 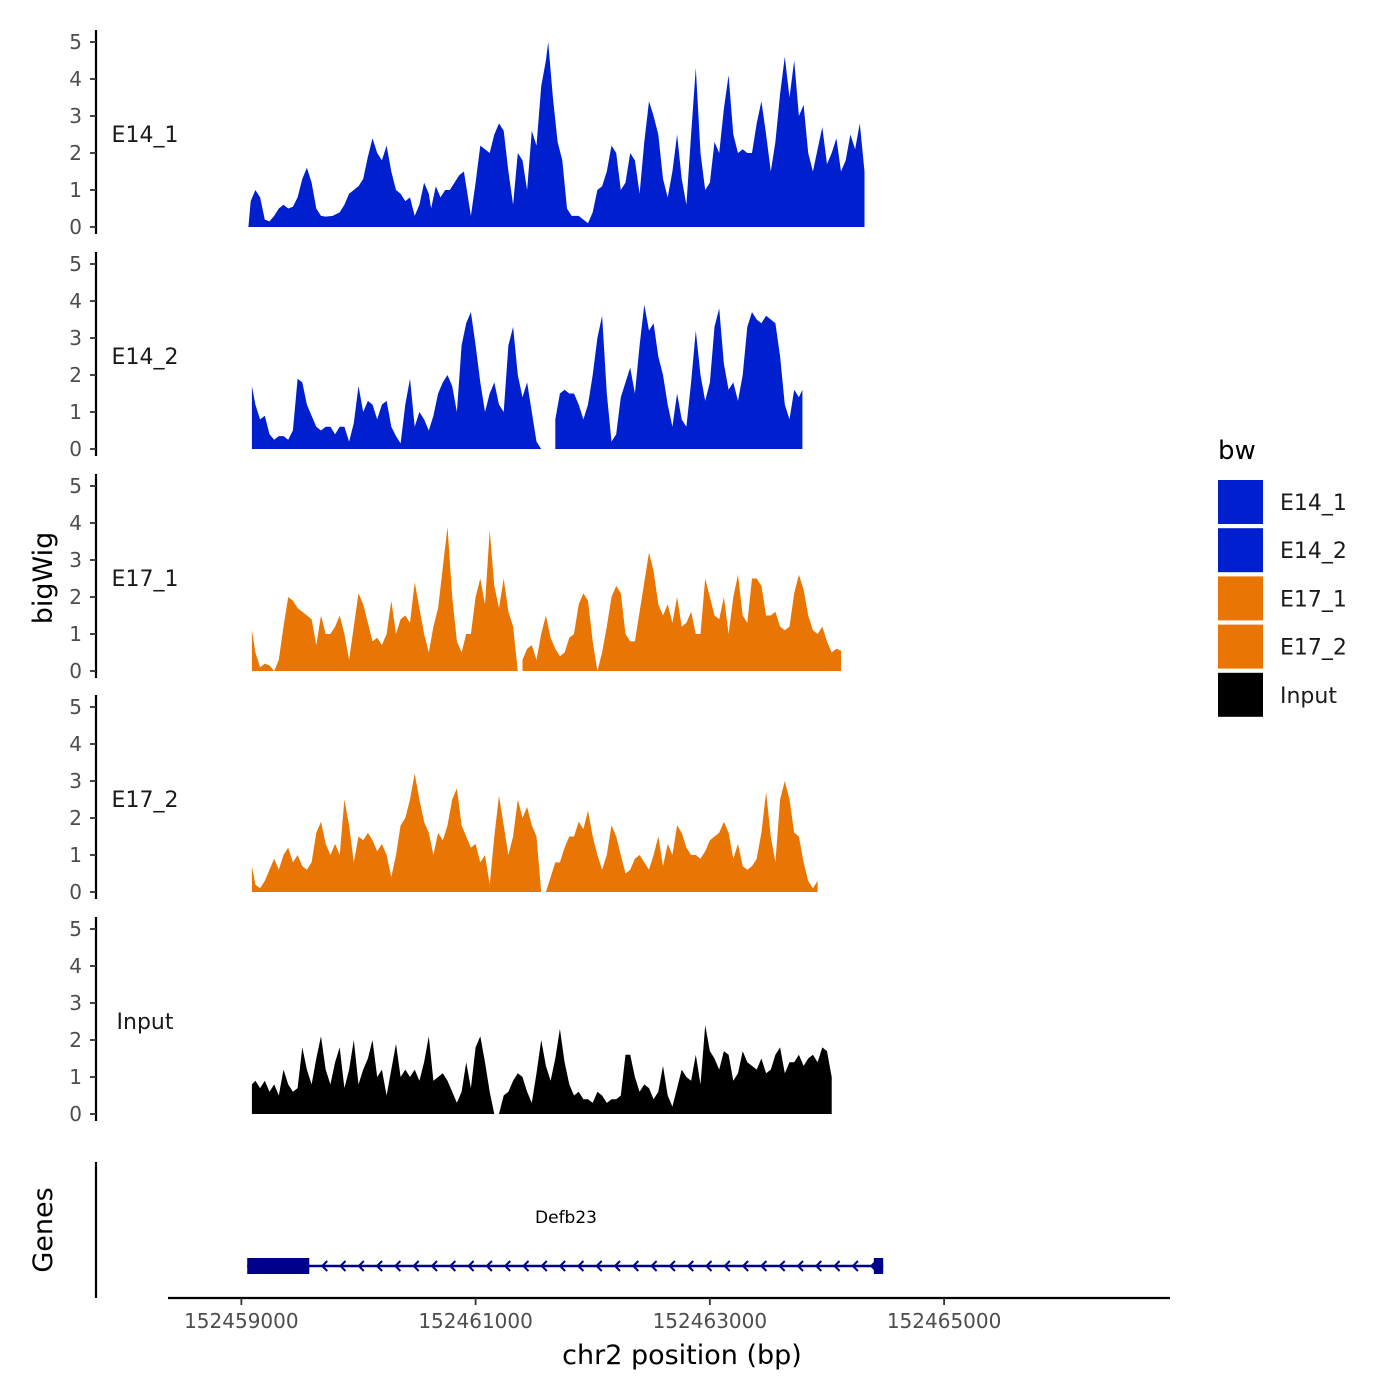 I want to click on x-tick-label: 152459000, so click(x=241, y=1321).